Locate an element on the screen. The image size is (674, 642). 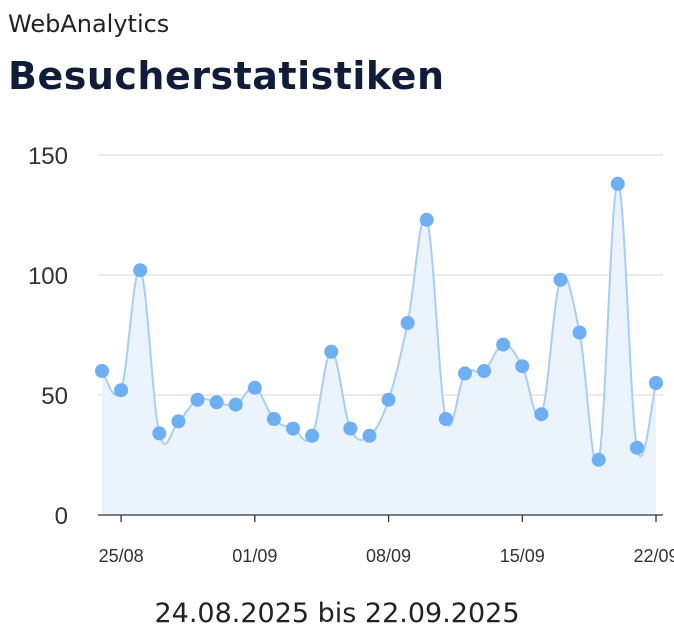
page-title: Besucherstatistiken is located at coordinates (226, 76).